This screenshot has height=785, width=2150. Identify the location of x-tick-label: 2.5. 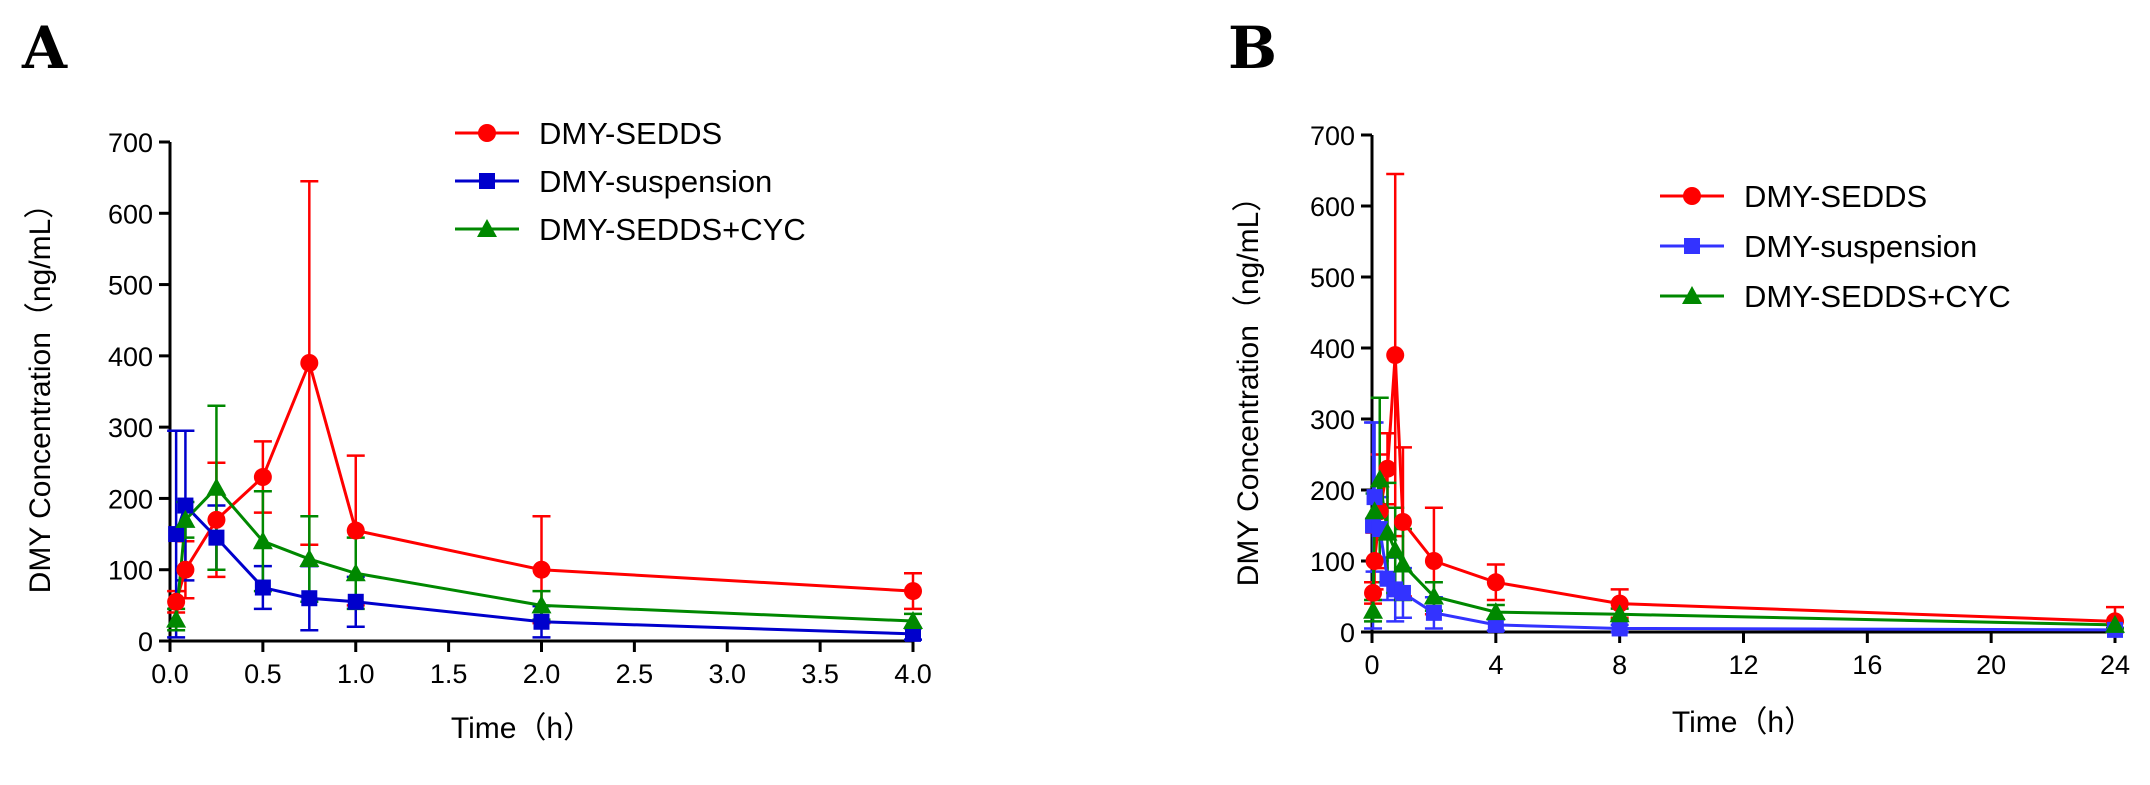
(635, 674).